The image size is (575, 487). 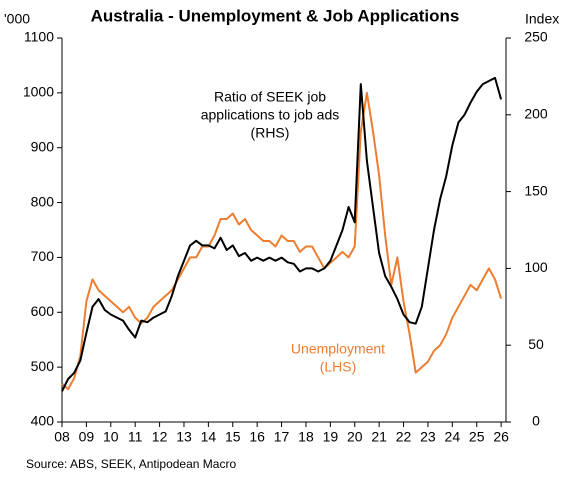 I want to click on annotation: (LHS), so click(x=338, y=367).